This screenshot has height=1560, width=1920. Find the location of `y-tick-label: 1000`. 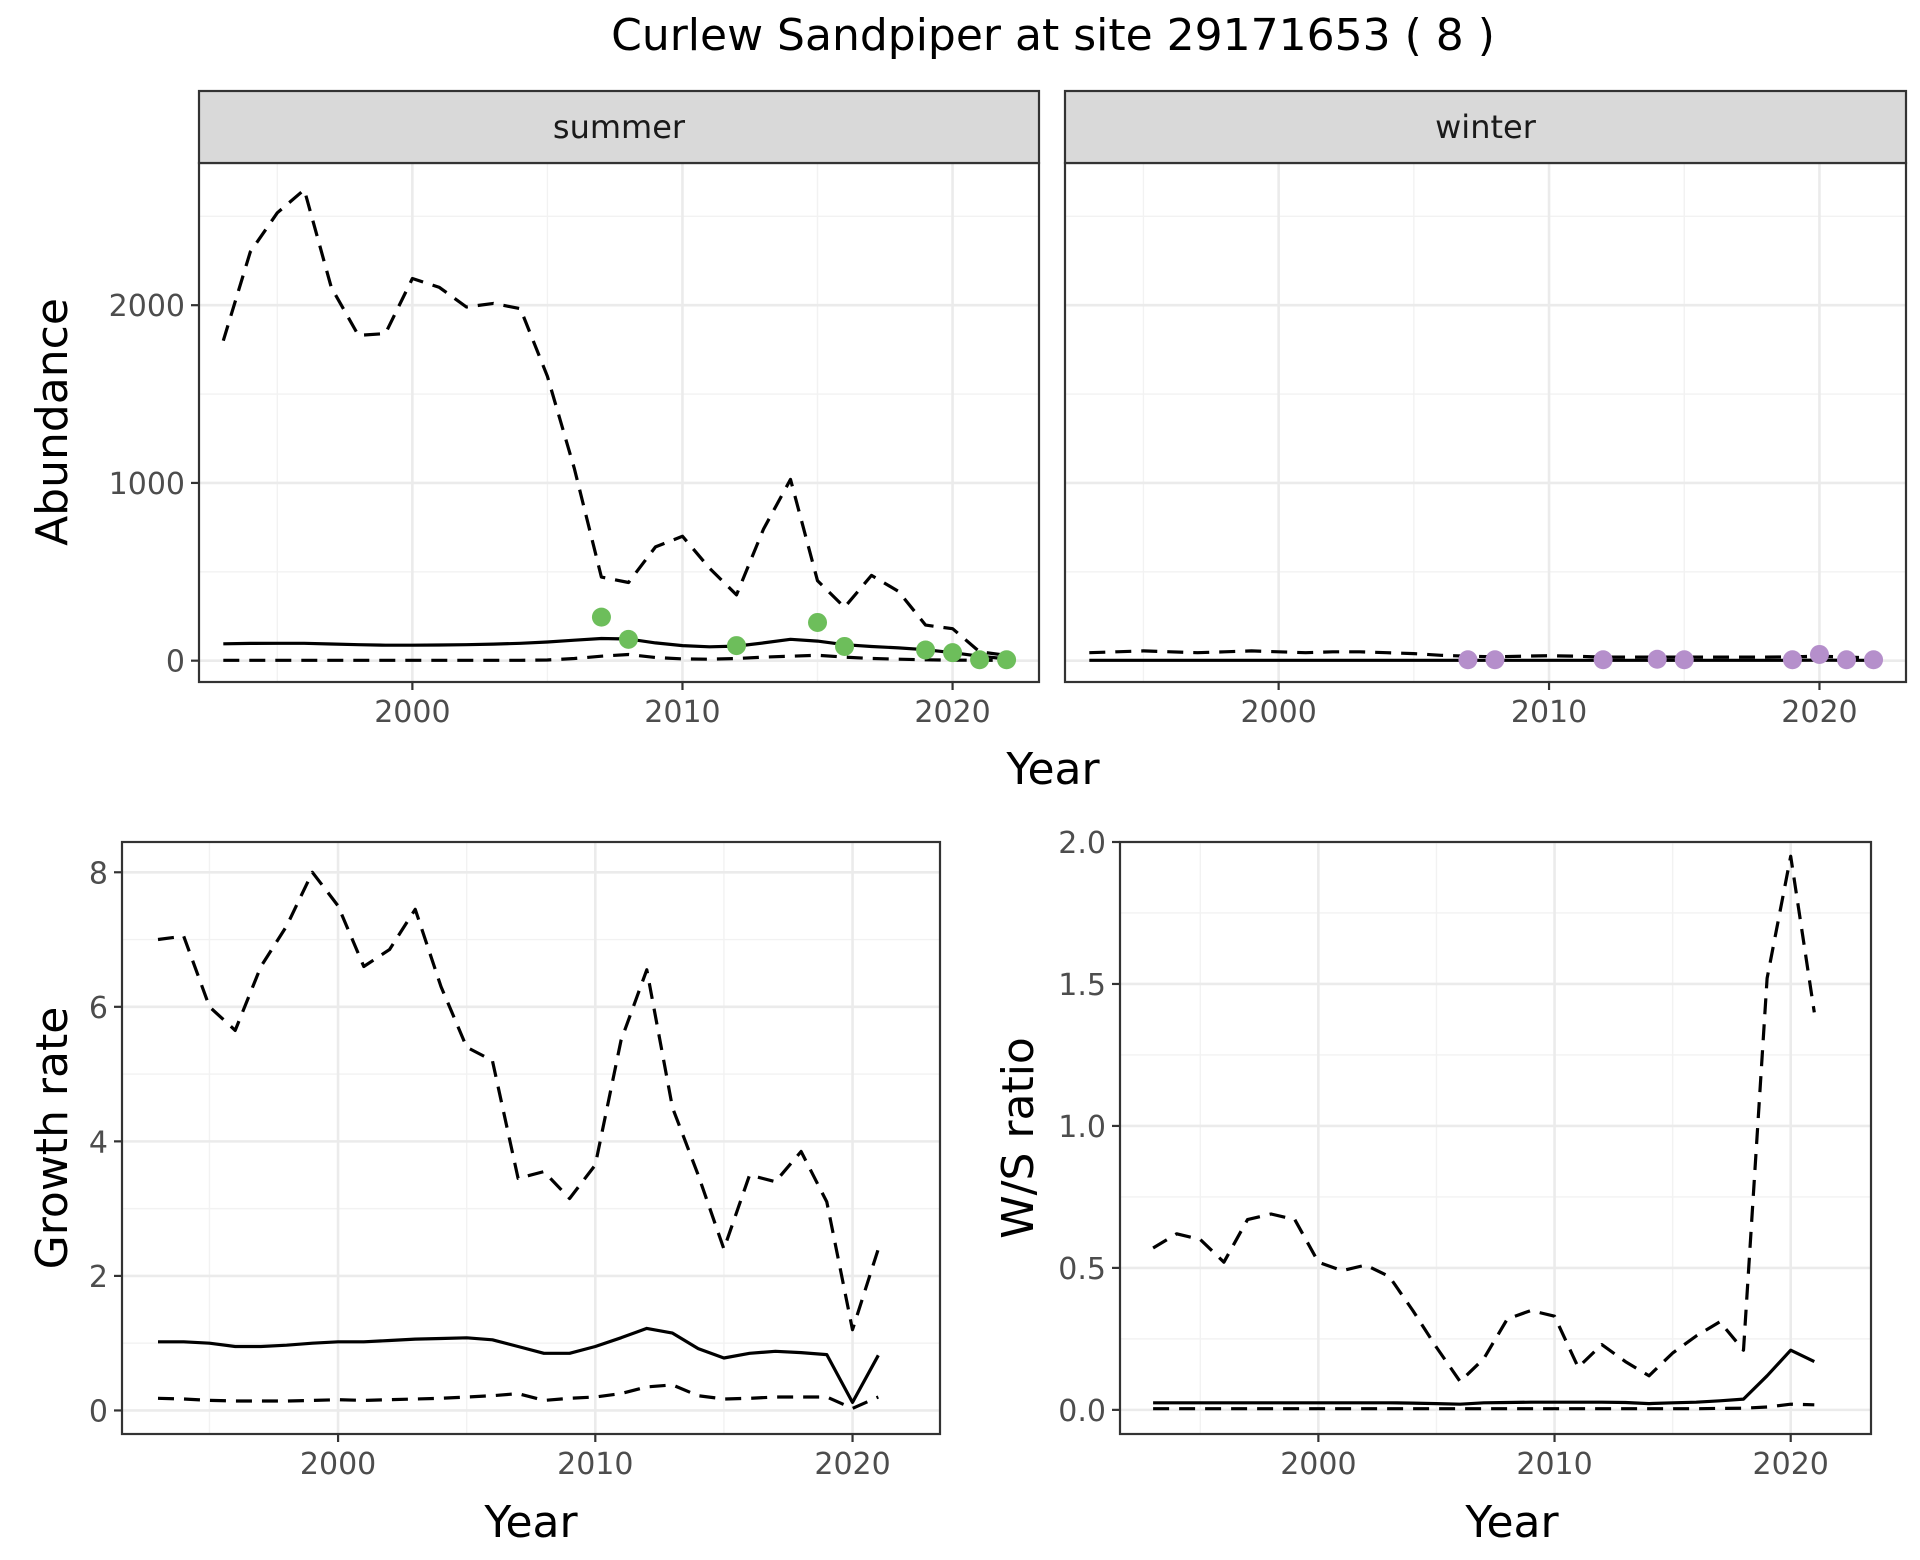

y-tick-label: 1000 is located at coordinates (147, 484).